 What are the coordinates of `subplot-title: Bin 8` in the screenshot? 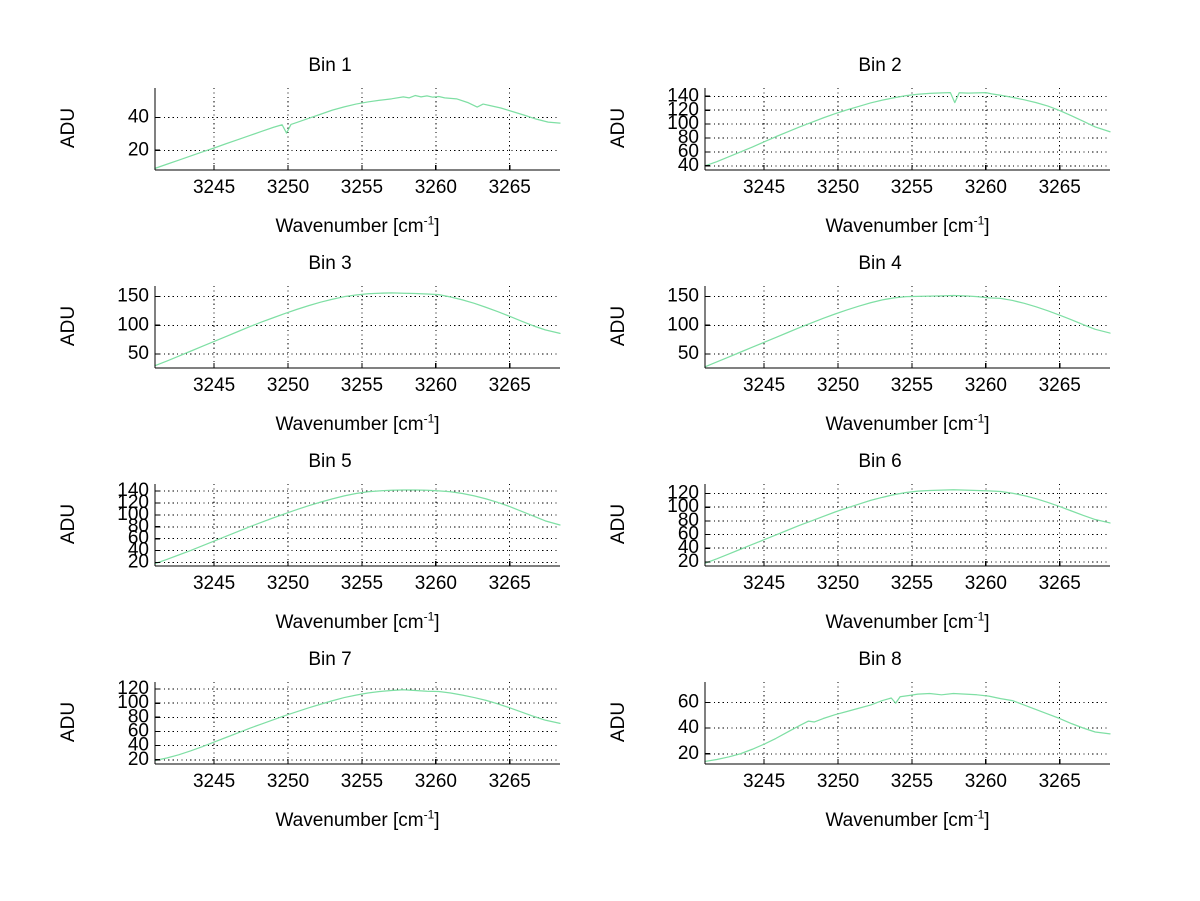 It's located at (880, 659).